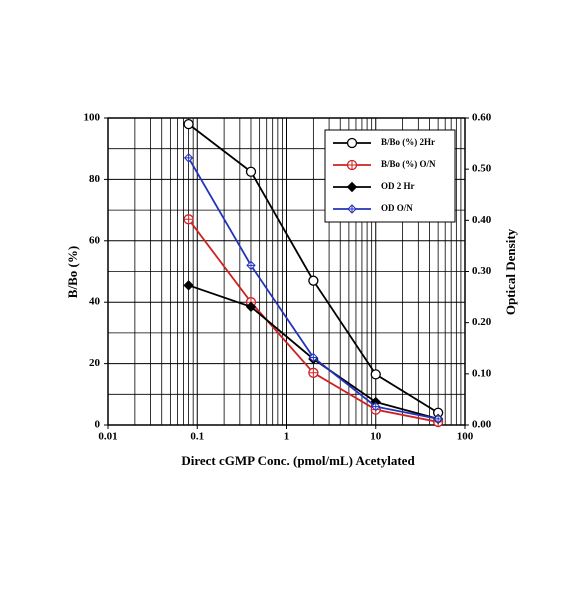 The height and width of the screenshot is (589, 584). I want to click on y-tick-label: 40, so click(95, 302).